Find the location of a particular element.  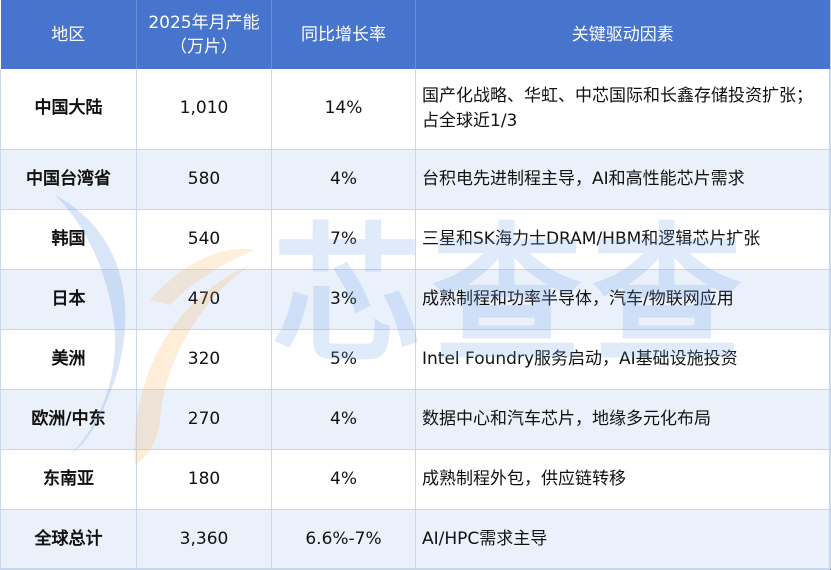

region-cell: 全球总计 is located at coordinates (68, 539).